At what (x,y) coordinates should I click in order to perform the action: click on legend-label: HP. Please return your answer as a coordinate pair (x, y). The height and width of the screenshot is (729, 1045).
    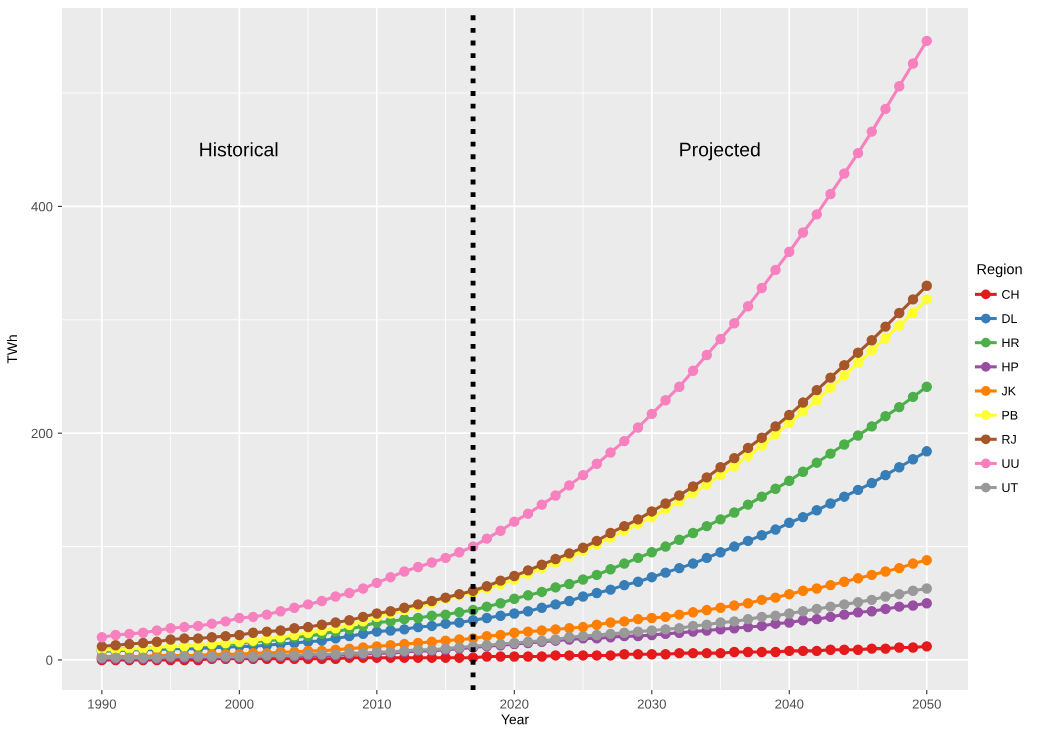
    Looking at the image, I should click on (1010, 367).